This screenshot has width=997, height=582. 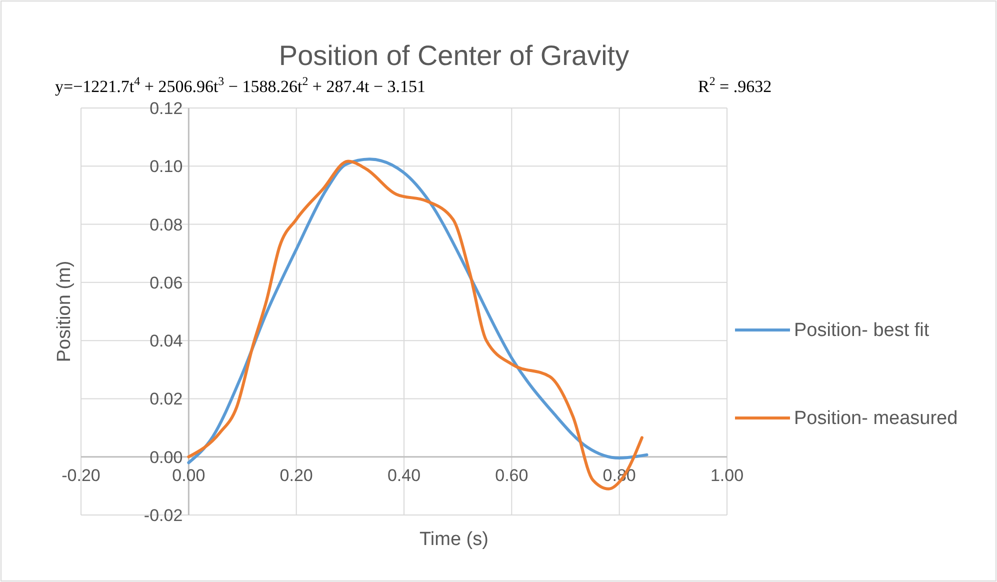 I want to click on legend-label: Position- best fit, so click(x=862, y=330).